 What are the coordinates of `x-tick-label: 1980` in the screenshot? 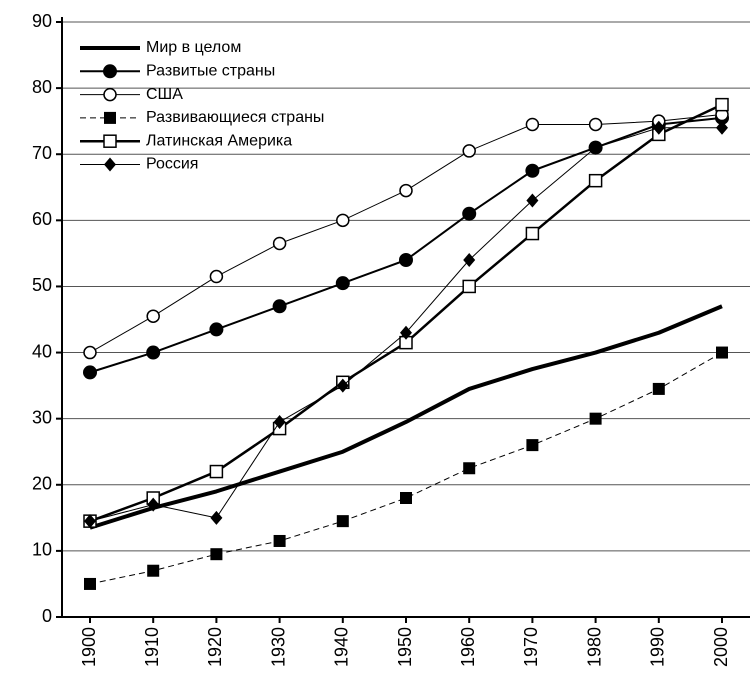 It's located at (594, 647).